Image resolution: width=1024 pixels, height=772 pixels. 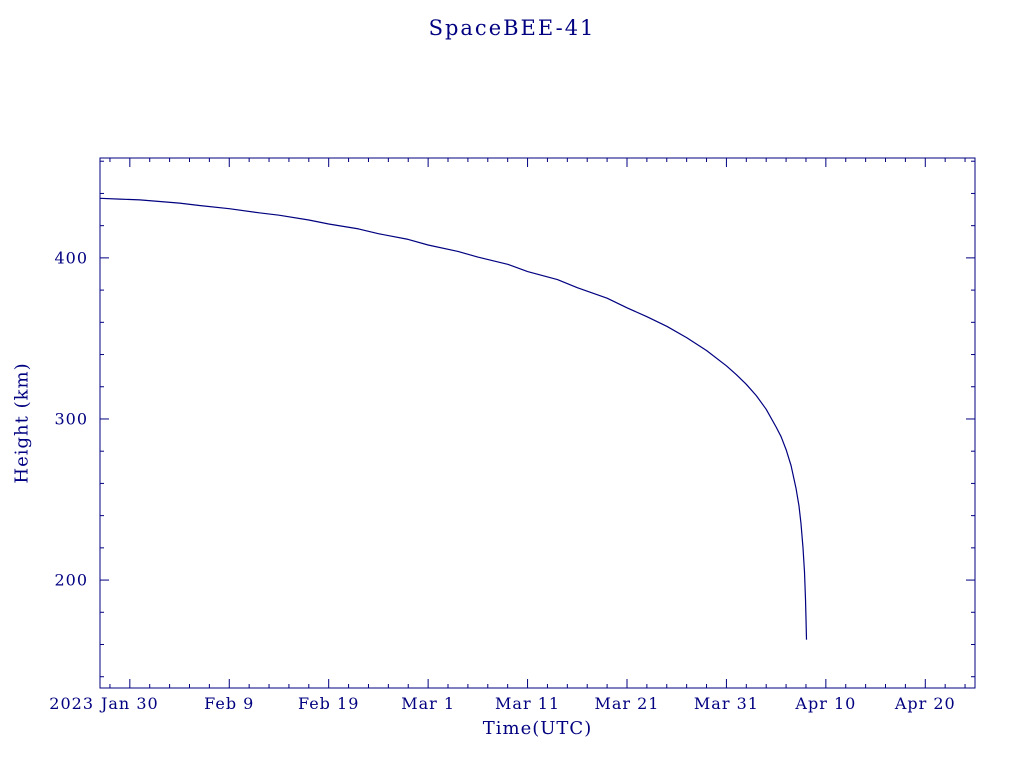 I want to click on x-axis-label: Time(UTC), so click(x=537, y=728).